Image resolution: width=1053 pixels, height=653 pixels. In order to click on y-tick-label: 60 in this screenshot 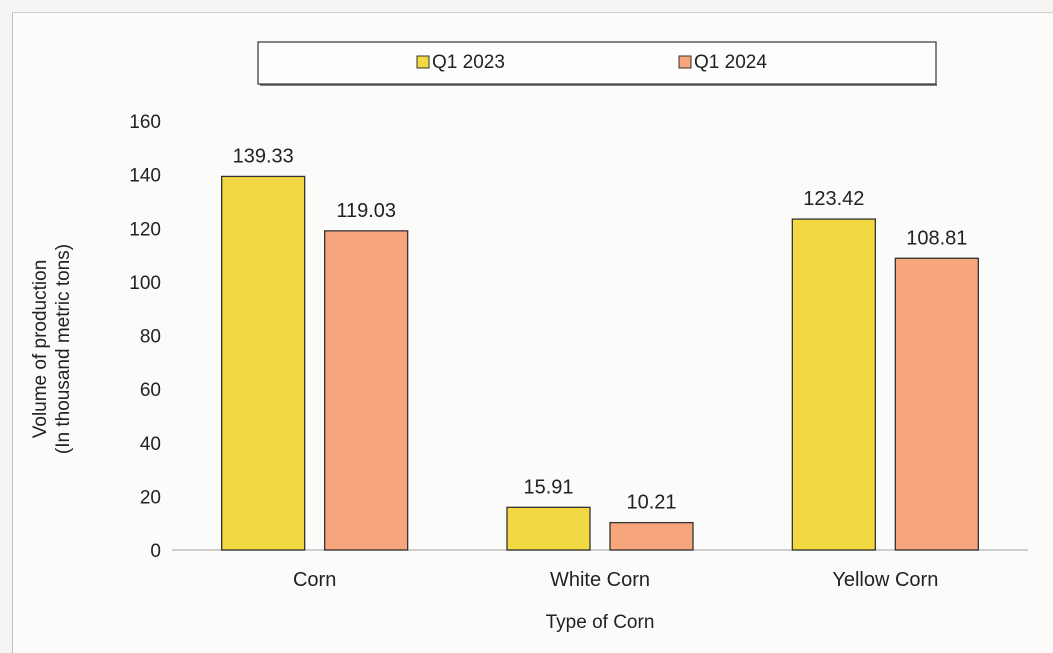, I will do `click(150, 390)`.